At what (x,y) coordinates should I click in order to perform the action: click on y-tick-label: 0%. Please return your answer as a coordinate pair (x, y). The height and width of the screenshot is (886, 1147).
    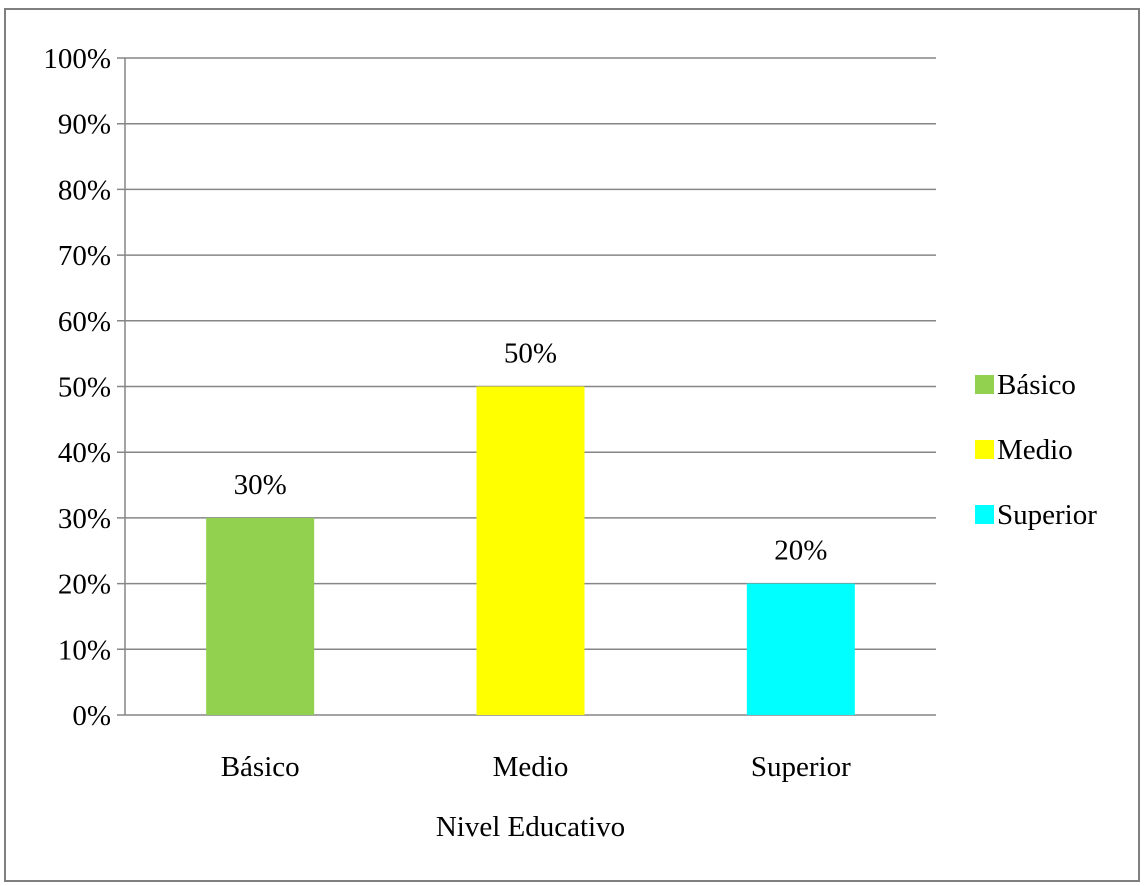
    Looking at the image, I should click on (91, 716).